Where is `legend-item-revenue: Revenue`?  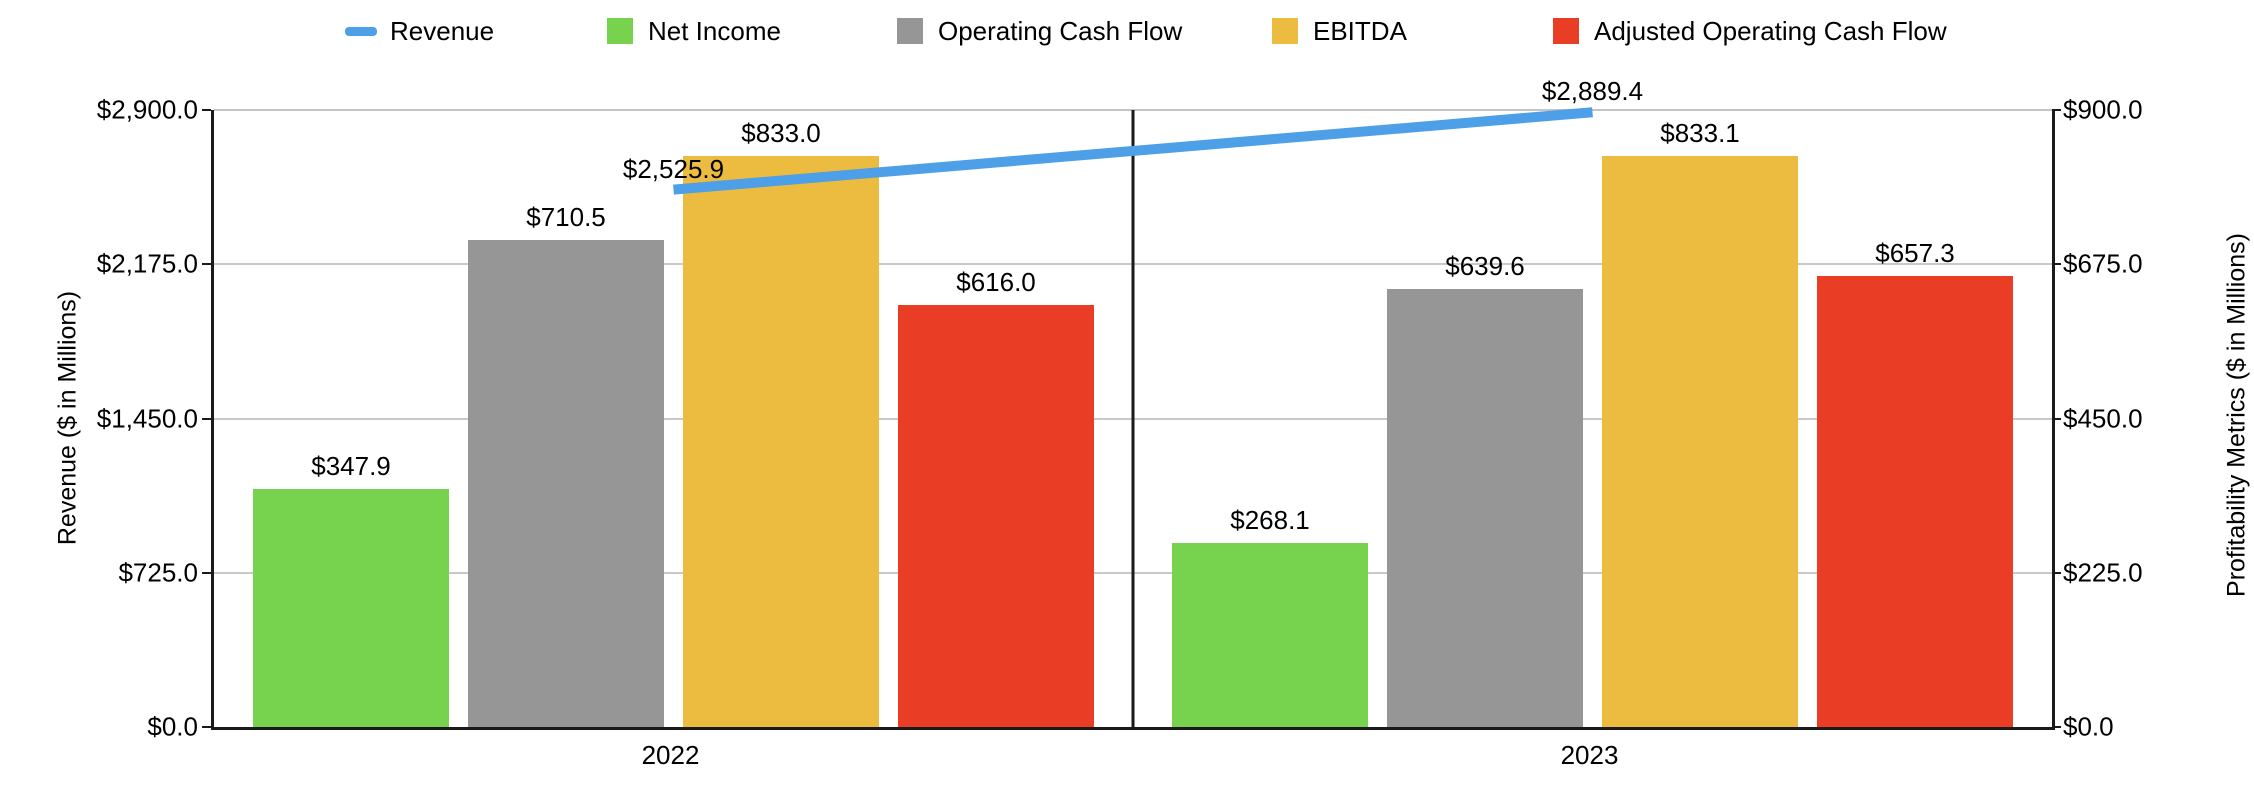
legend-item-revenue: Revenue is located at coordinates (419, 31).